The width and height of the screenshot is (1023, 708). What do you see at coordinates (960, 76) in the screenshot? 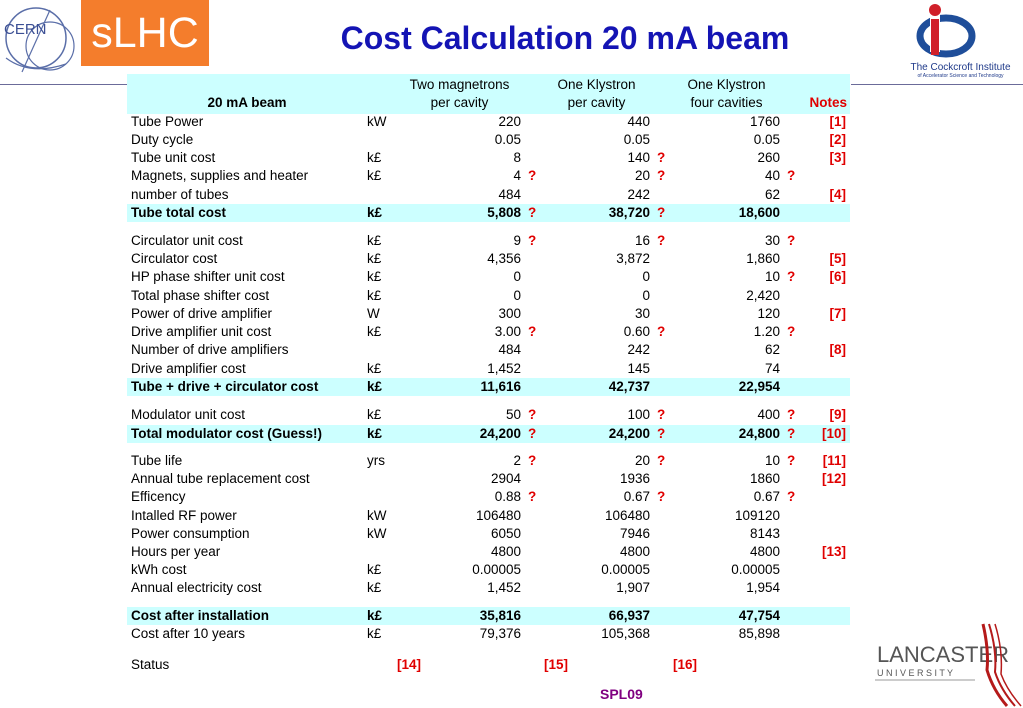
I see `cockcroft-subtitle: of Accelerator Science and Technology` at bounding box center [960, 76].